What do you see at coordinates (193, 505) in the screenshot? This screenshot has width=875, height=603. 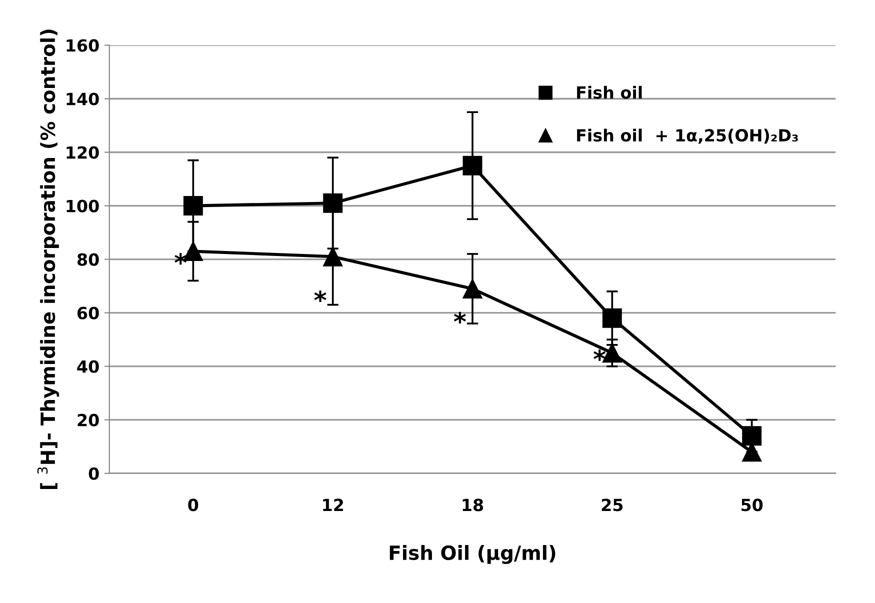 I see `x-tick-label: 0` at bounding box center [193, 505].